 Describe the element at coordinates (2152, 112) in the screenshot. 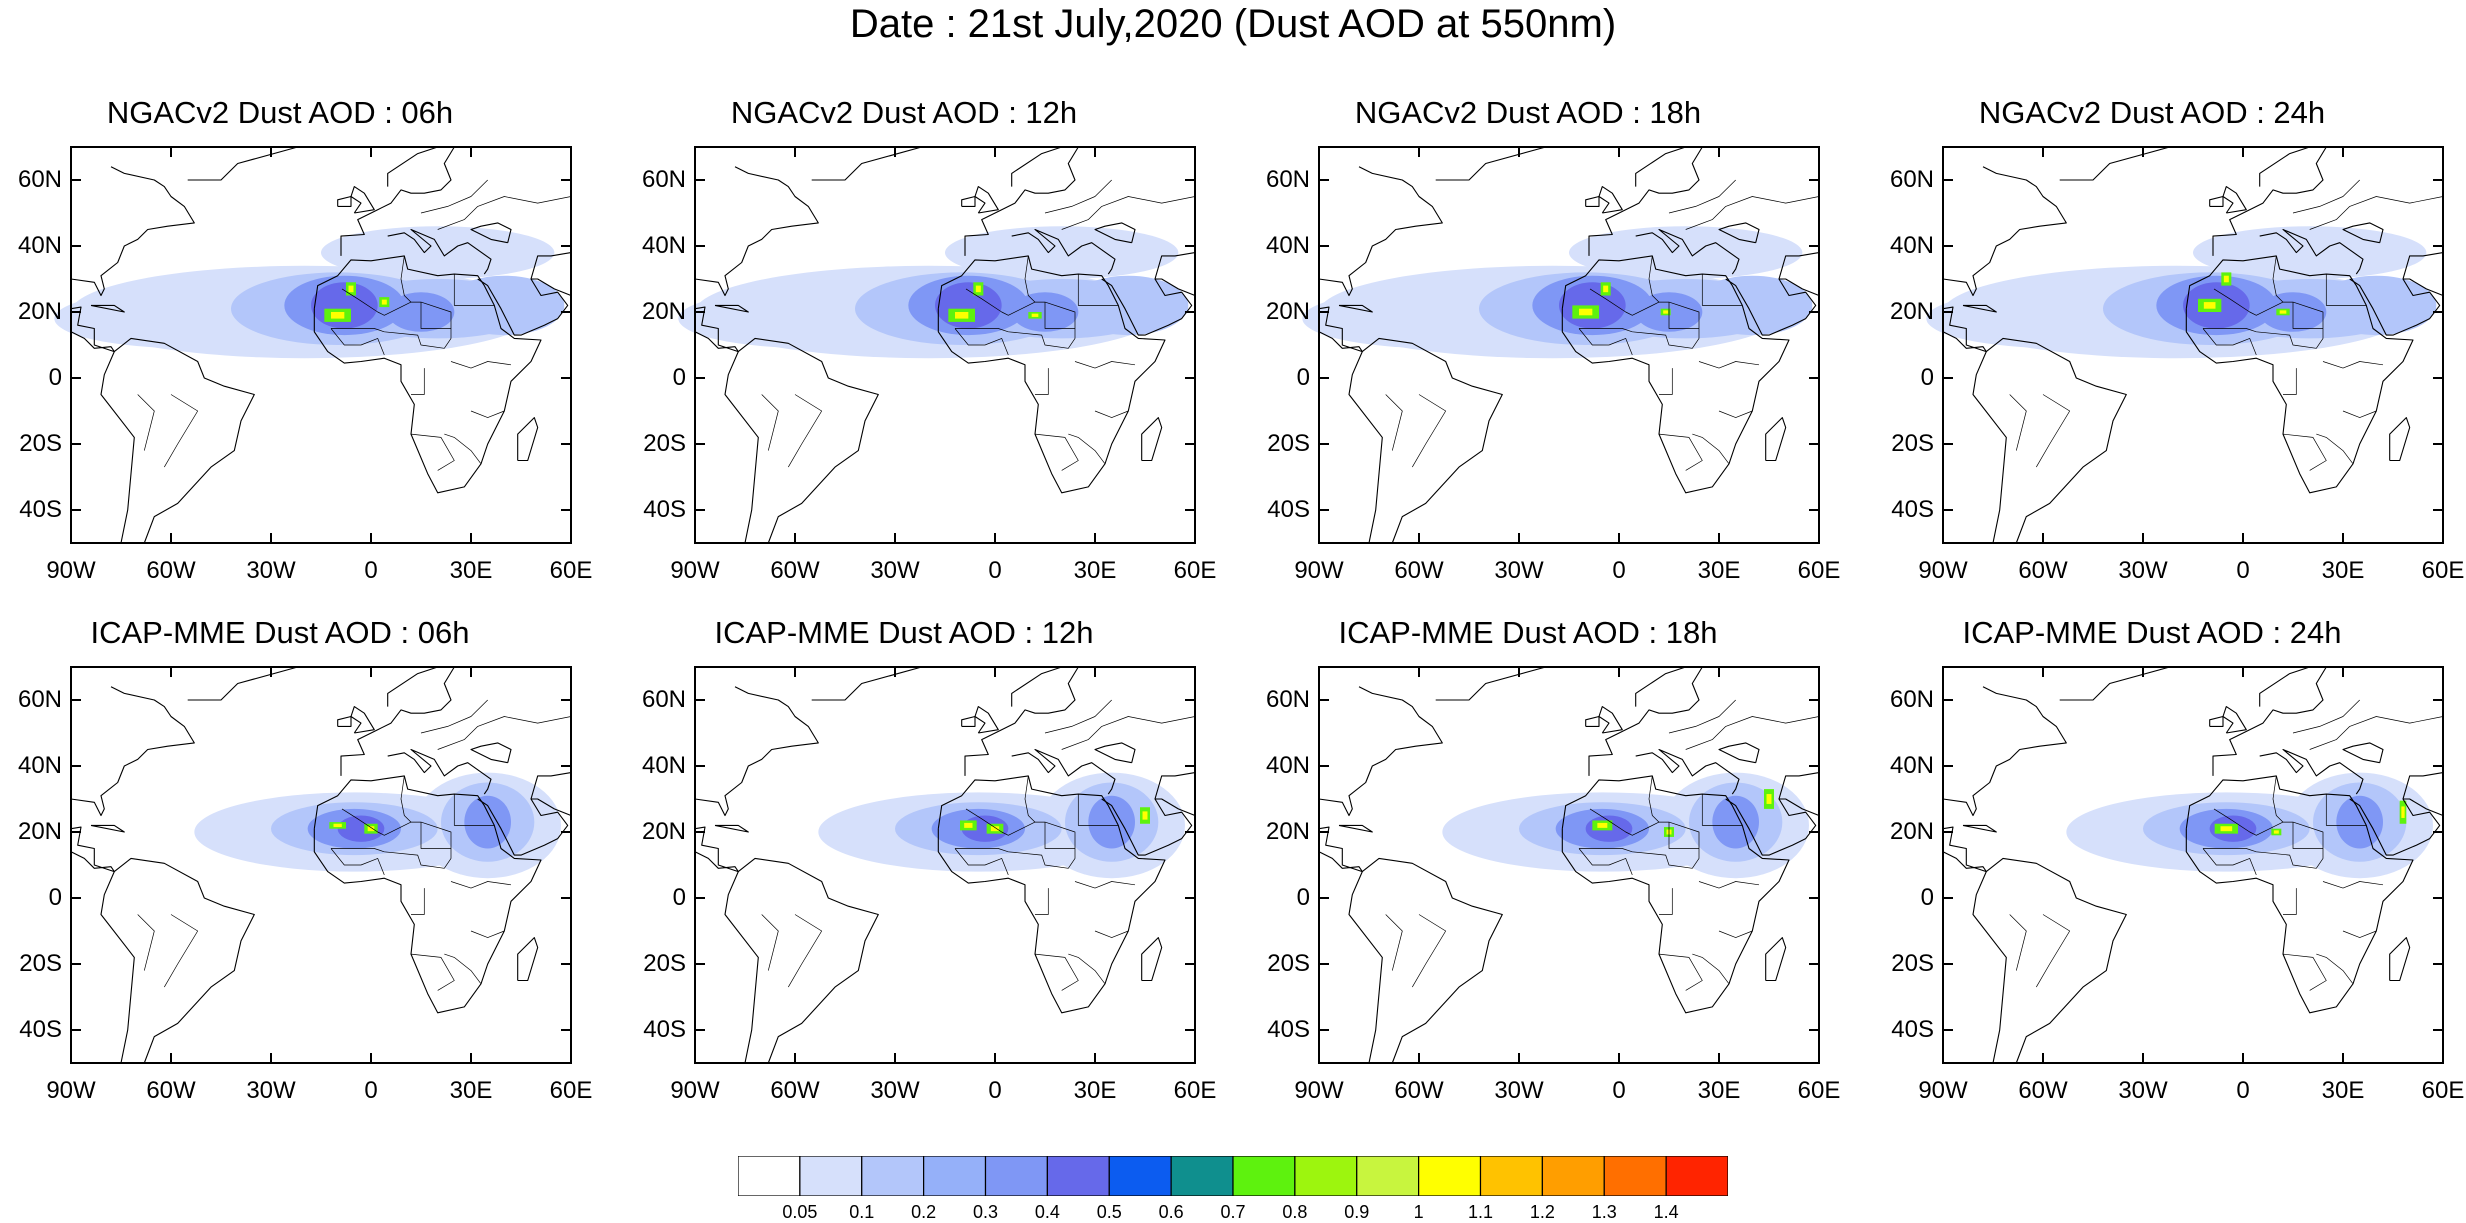

I see `panel-title: NGACv2 Dust AOD : 24h` at that location.